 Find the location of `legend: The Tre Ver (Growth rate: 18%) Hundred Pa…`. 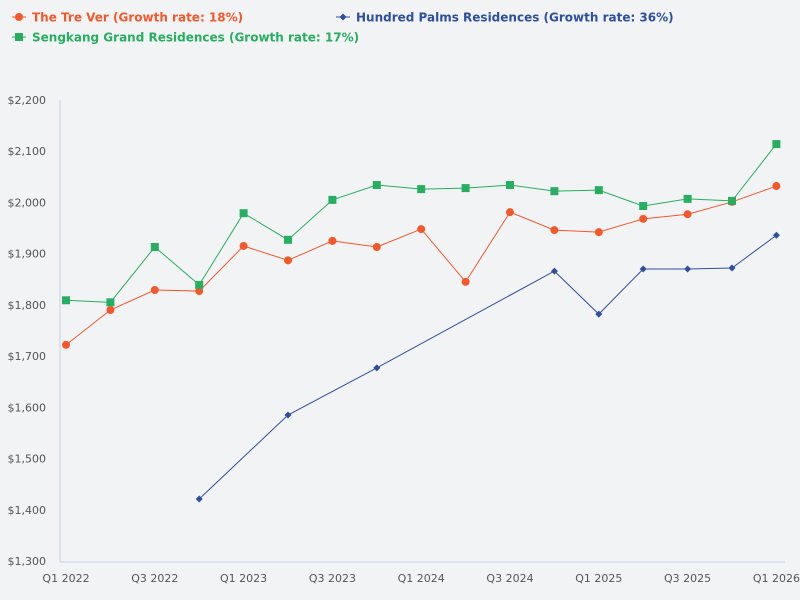

legend: The Tre Ver (Growth rate: 18%) Hundred Pa… is located at coordinates (343, 28).